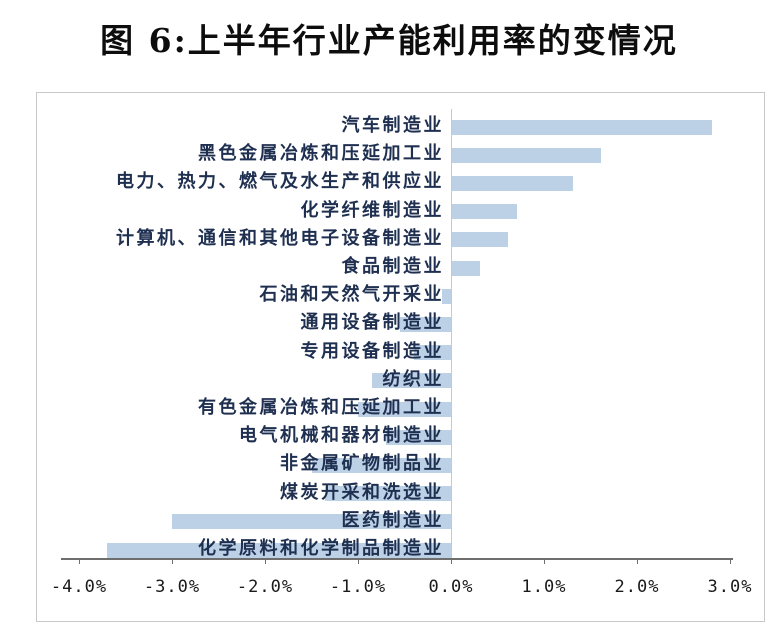 The image size is (778, 632). I want to click on x-axis-tick-label: -1.0%, so click(358, 587).